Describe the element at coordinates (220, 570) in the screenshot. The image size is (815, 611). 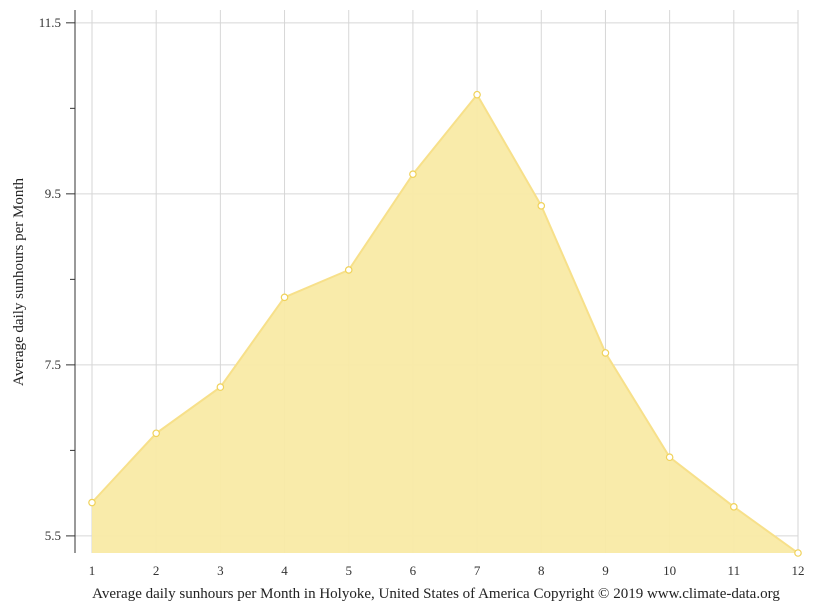
I see `x-tick-label: 3` at that location.